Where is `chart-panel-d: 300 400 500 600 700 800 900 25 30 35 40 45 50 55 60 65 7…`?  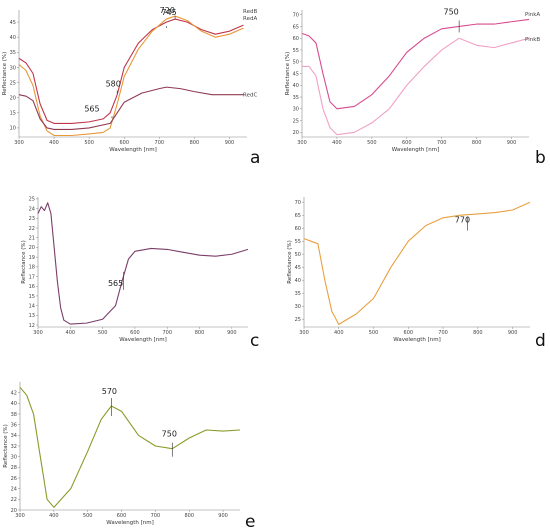 chart-panel-d: 300 400 500 600 700 800 900 25 30 35 40 45 50 55 60 65 7… is located at coordinates (416, 274).